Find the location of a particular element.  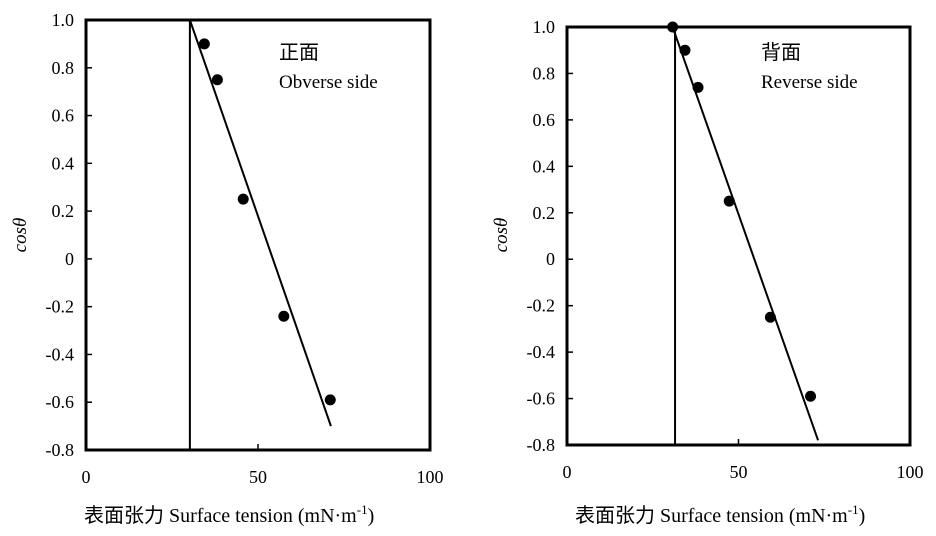

chart-right-y-tick-label: 0.4 is located at coordinates (544, 166).